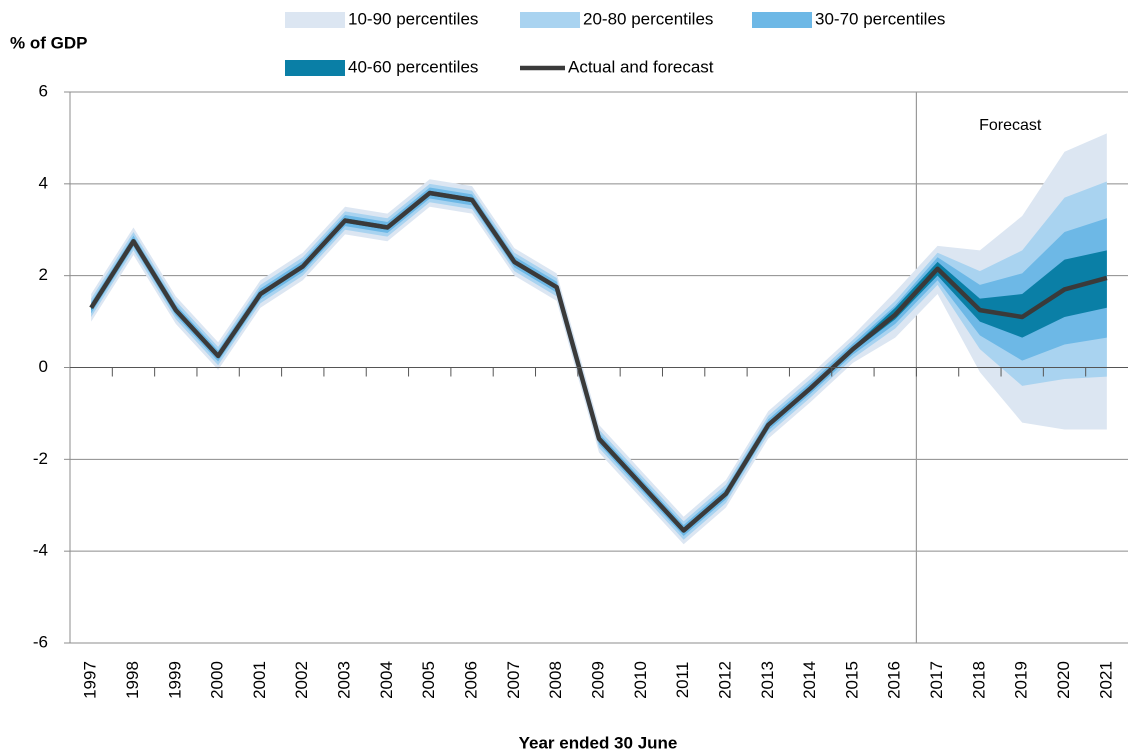  Describe the element at coordinates (40, 641) in the screenshot. I see `y-tick-label: -6` at that location.